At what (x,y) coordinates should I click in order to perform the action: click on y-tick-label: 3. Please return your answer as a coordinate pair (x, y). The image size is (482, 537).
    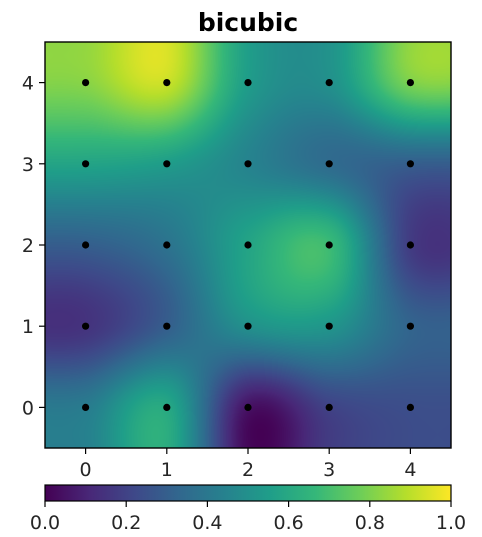
    Looking at the image, I should click on (28, 165).